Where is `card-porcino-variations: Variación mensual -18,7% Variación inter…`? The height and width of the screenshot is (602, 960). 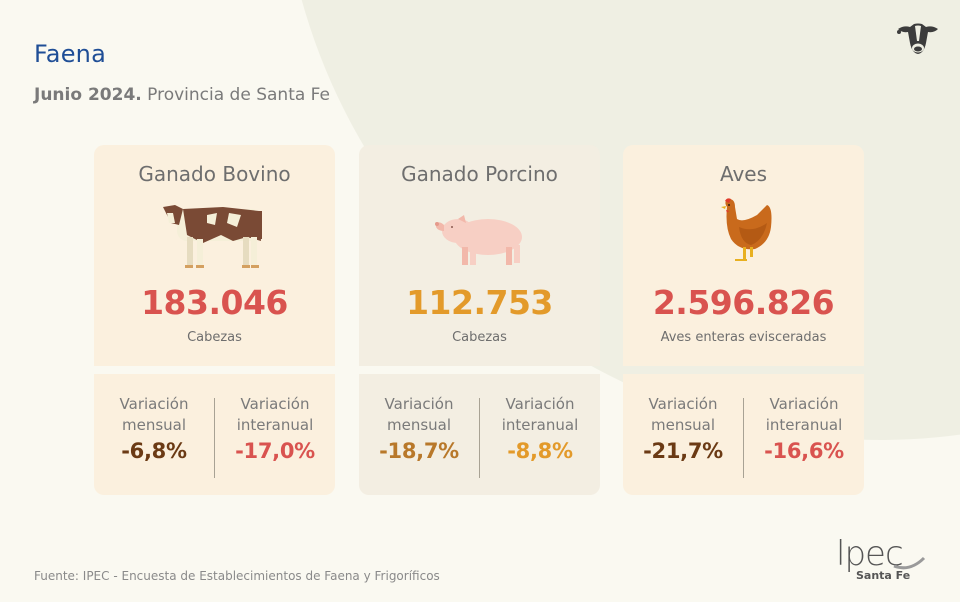 card-porcino-variations: Variación mensual -18,7% Variación inter… is located at coordinates (479, 434).